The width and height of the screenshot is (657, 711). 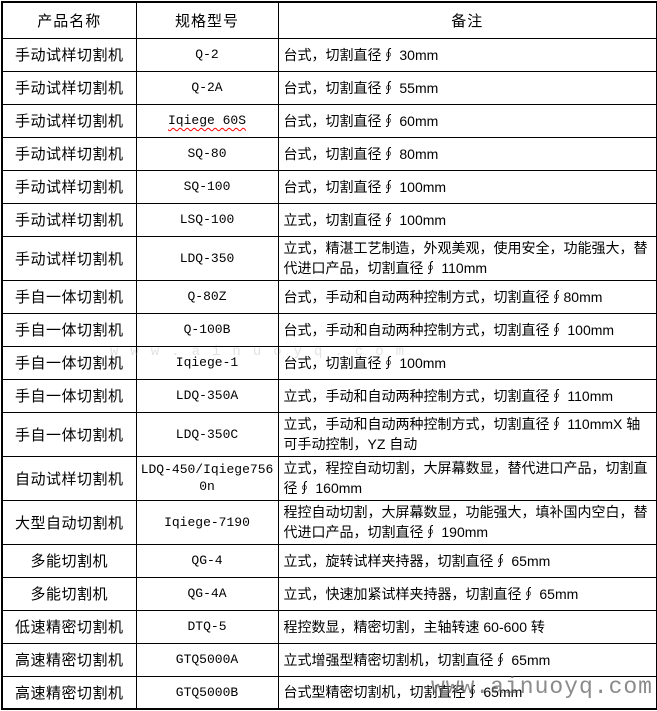 What do you see at coordinates (467, 692) in the screenshot?
I see `note-cell: 台式型精密切割机，切割直径∮ 65mm` at bounding box center [467, 692].